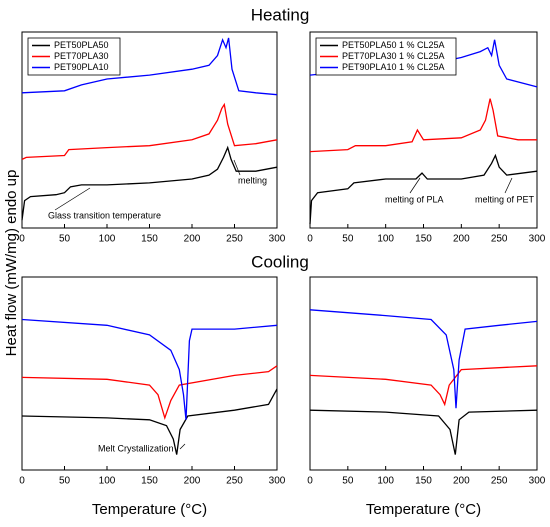  What do you see at coordinates (252, 180) in the screenshot?
I see `annotation: melting` at bounding box center [252, 180].